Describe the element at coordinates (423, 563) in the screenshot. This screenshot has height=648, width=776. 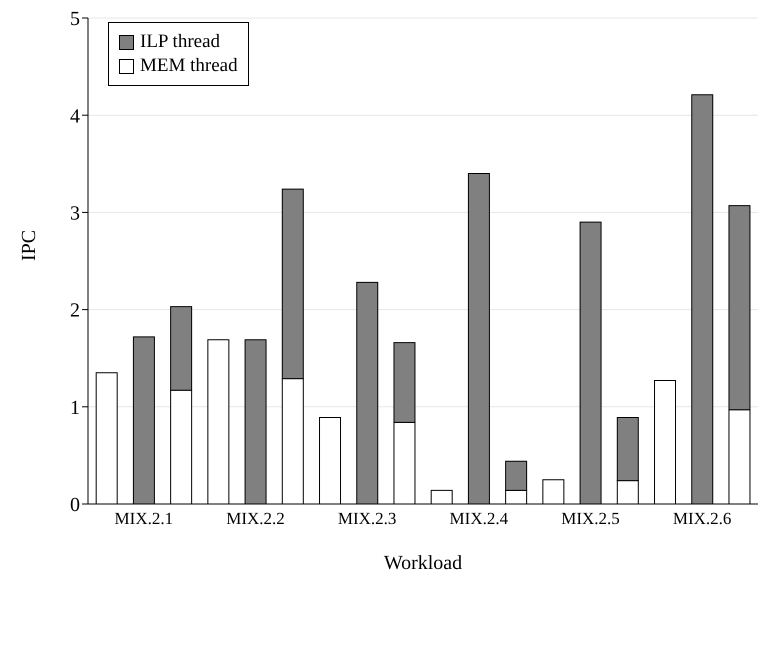
I see `x-axis-title: Workload` at that location.